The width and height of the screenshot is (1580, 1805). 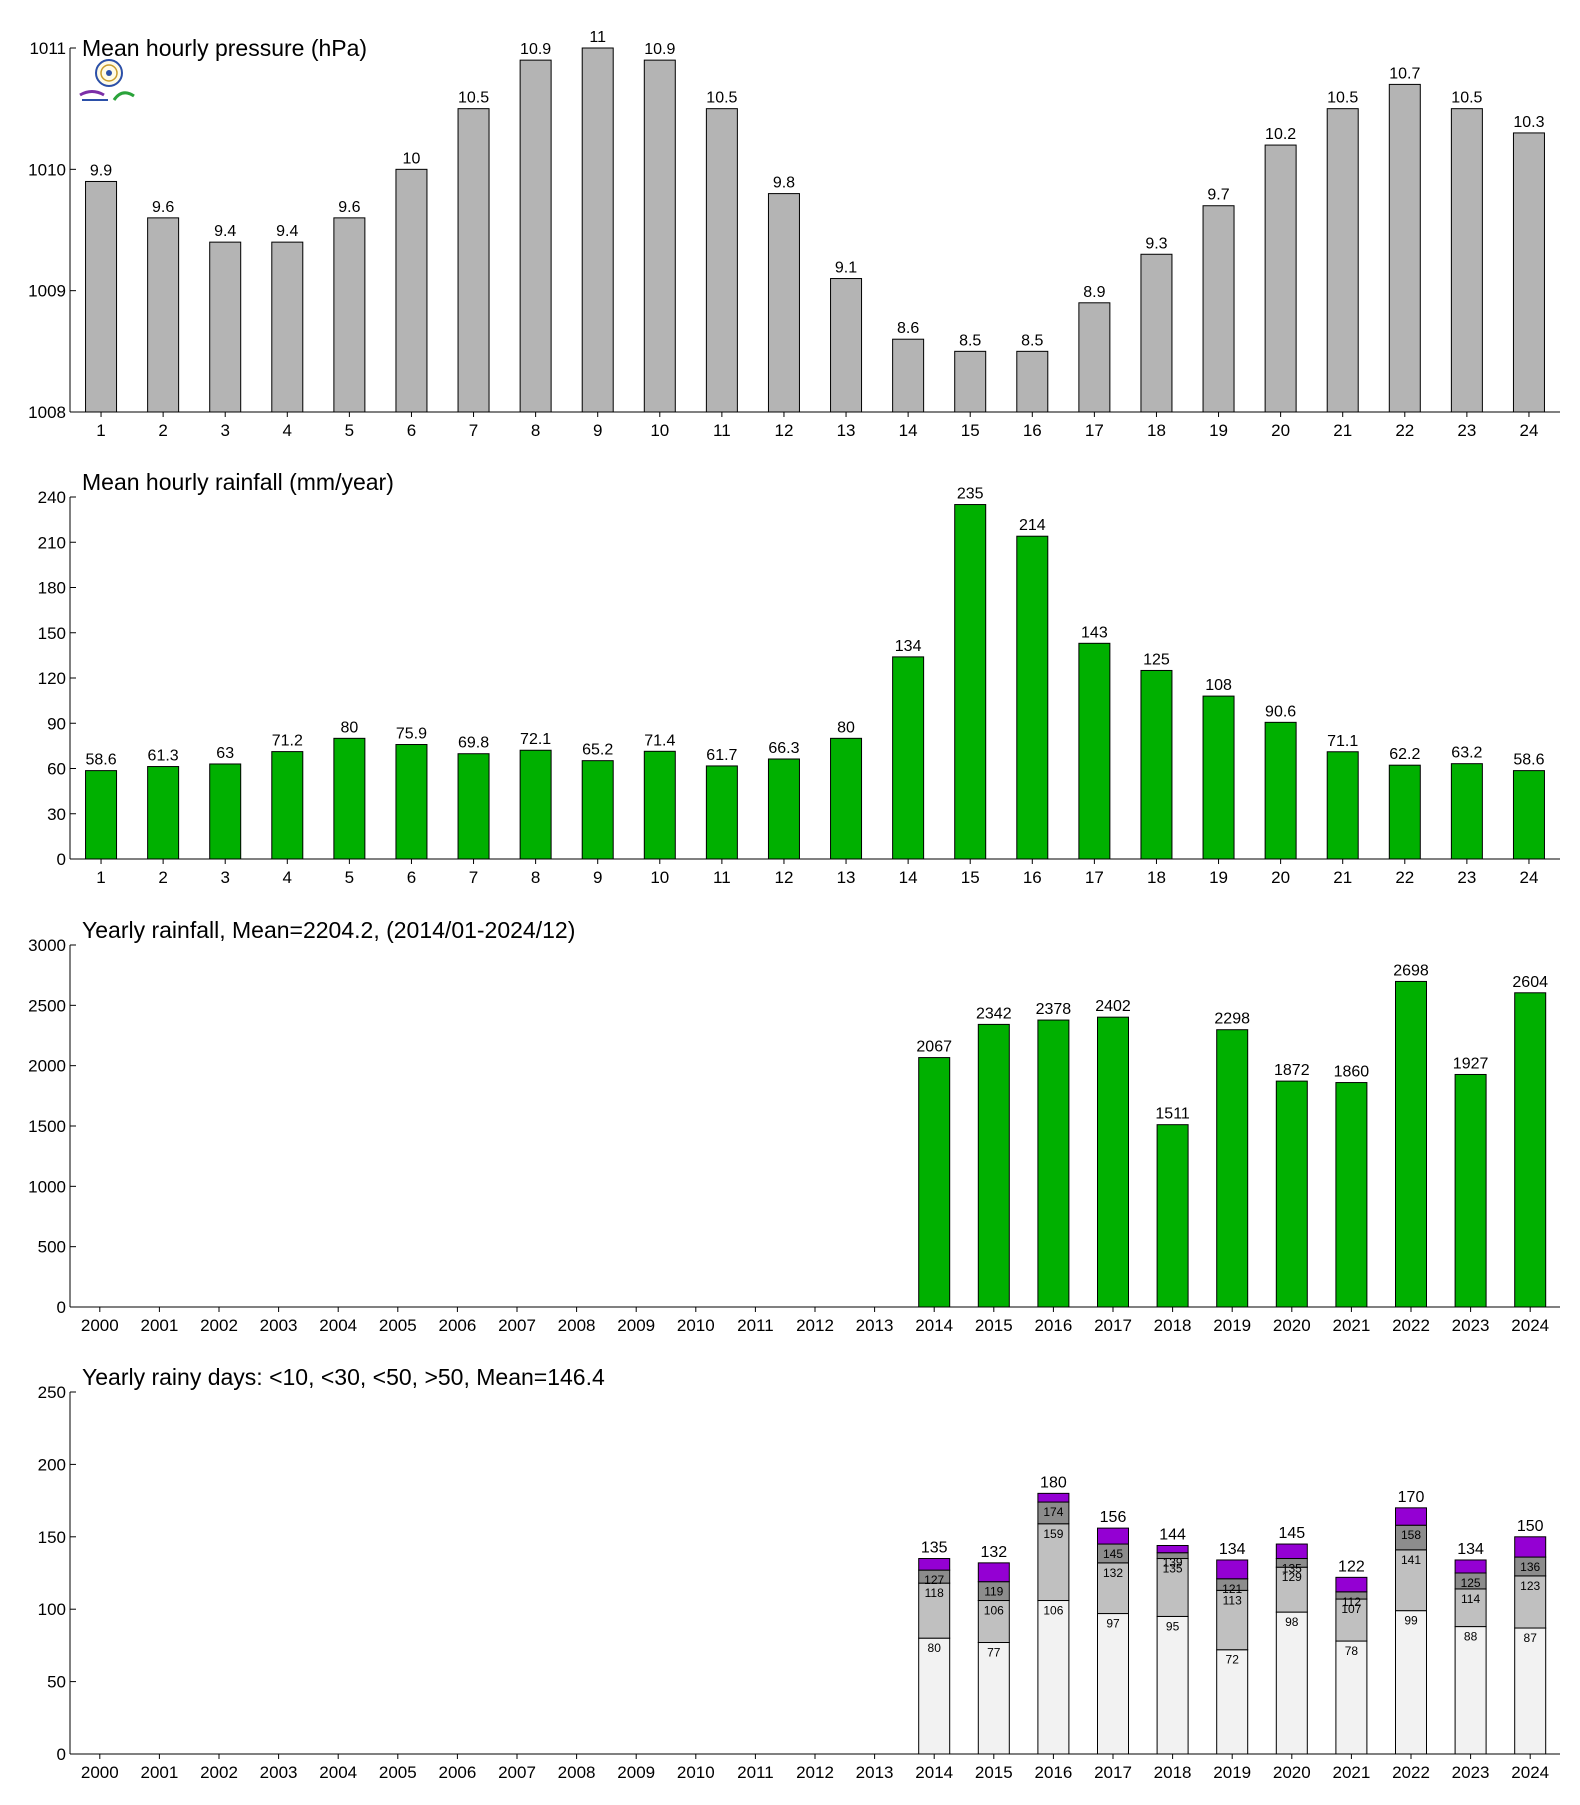 What do you see at coordinates (1218, 685) in the screenshot?
I see `data-label: 108` at bounding box center [1218, 685].